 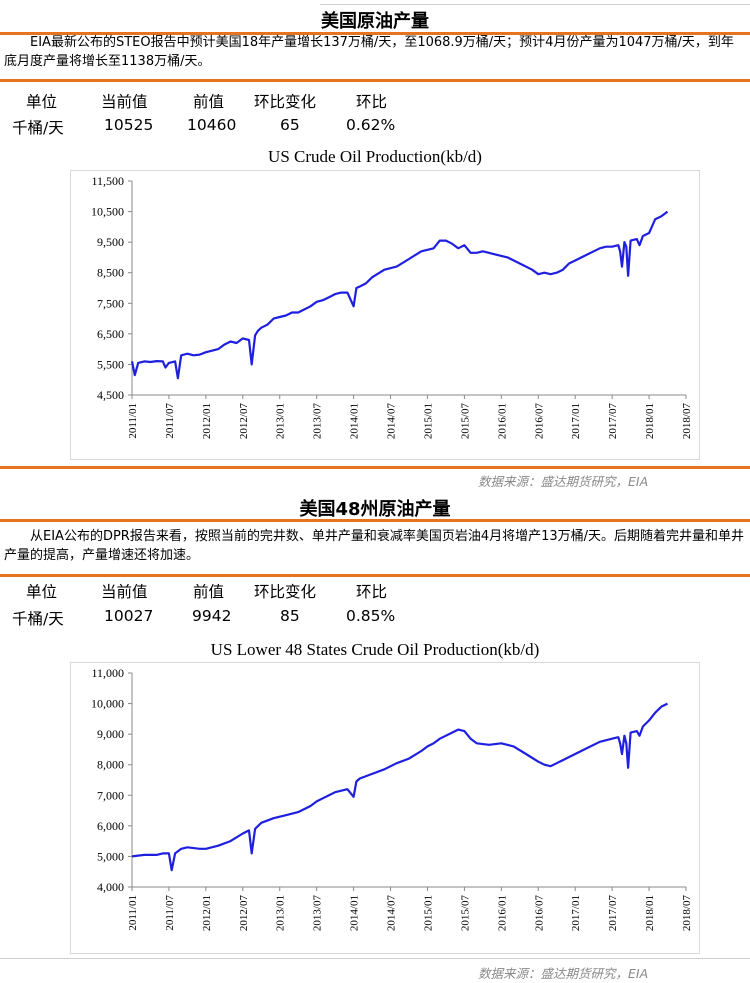 I want to click on section-1-title-underline, so click(x=375, y=33).